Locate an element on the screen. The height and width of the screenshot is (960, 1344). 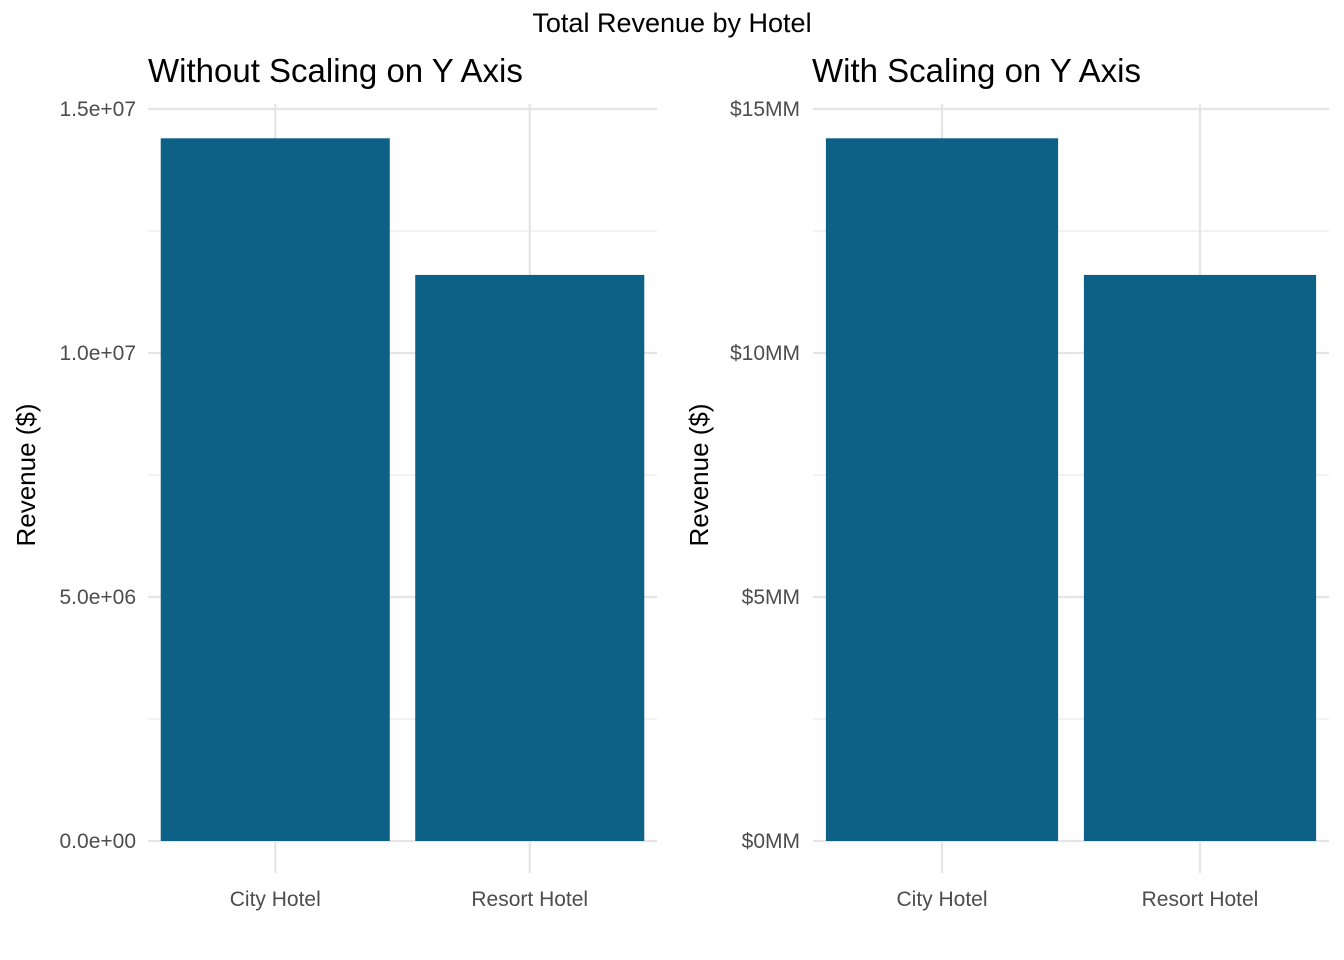
panel-title: Without Scaling on Y Axis is located at coordinates (335, 70).